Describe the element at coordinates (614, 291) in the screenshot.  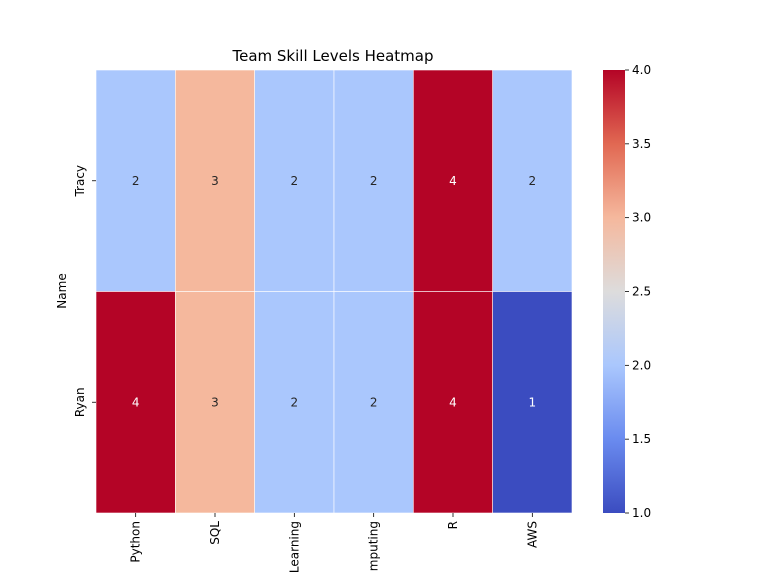
I see `colorbar` at that location.